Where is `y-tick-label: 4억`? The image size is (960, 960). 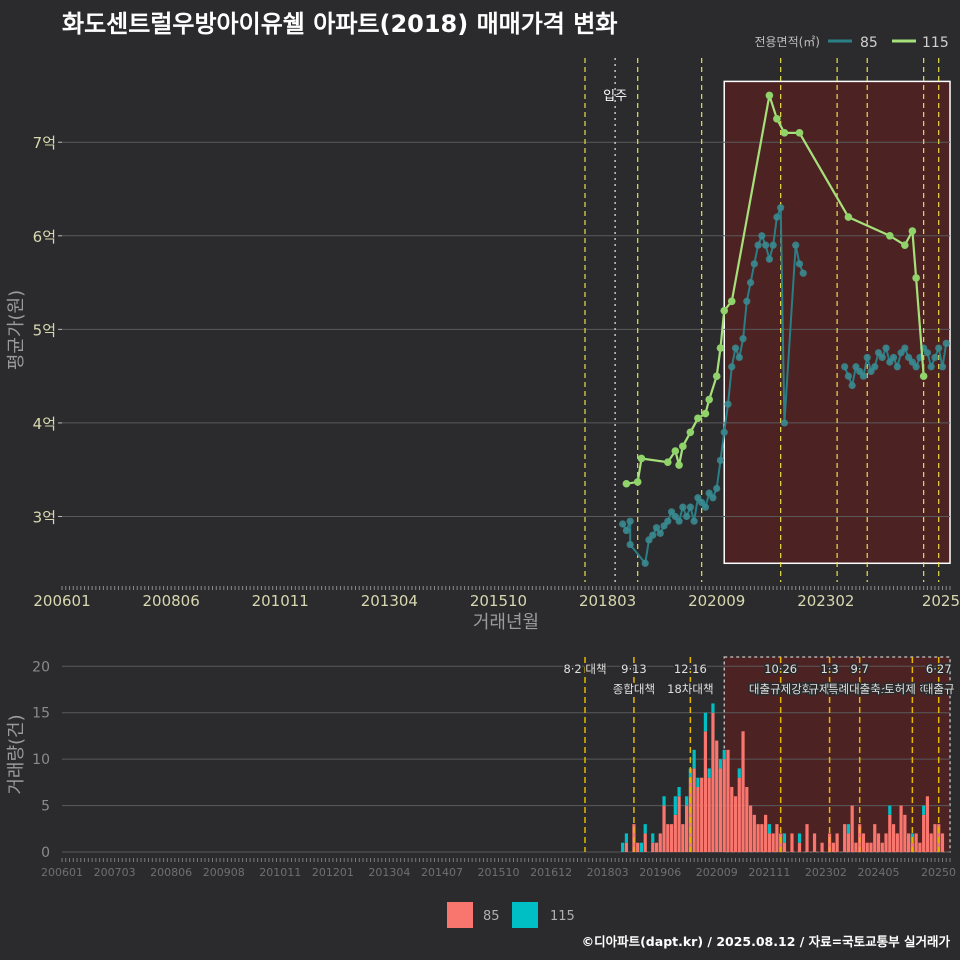 y-tick-label: 4억 is located at coordinates (44, 424).